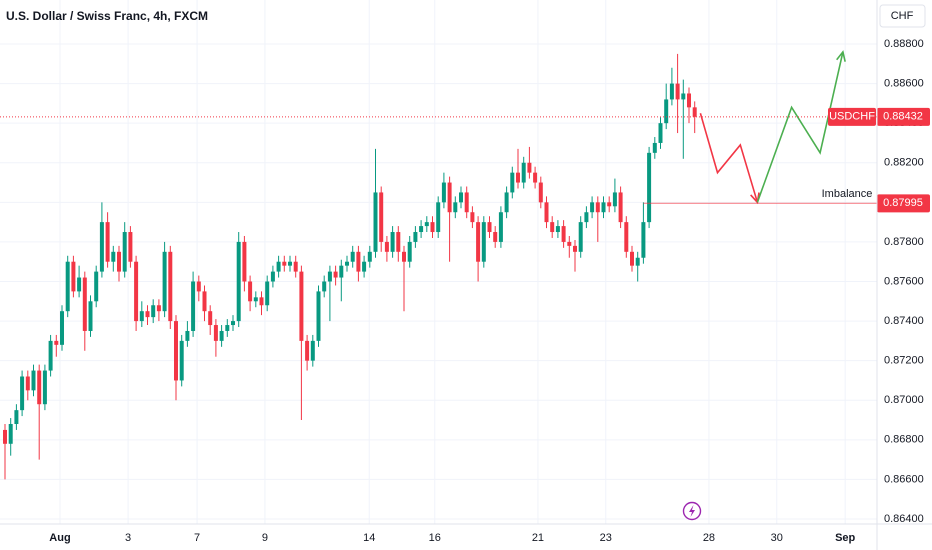  Describe the element at coordinates (904, 361) in the screenshot. I see `y-tick-label: 0.87200` at that location.